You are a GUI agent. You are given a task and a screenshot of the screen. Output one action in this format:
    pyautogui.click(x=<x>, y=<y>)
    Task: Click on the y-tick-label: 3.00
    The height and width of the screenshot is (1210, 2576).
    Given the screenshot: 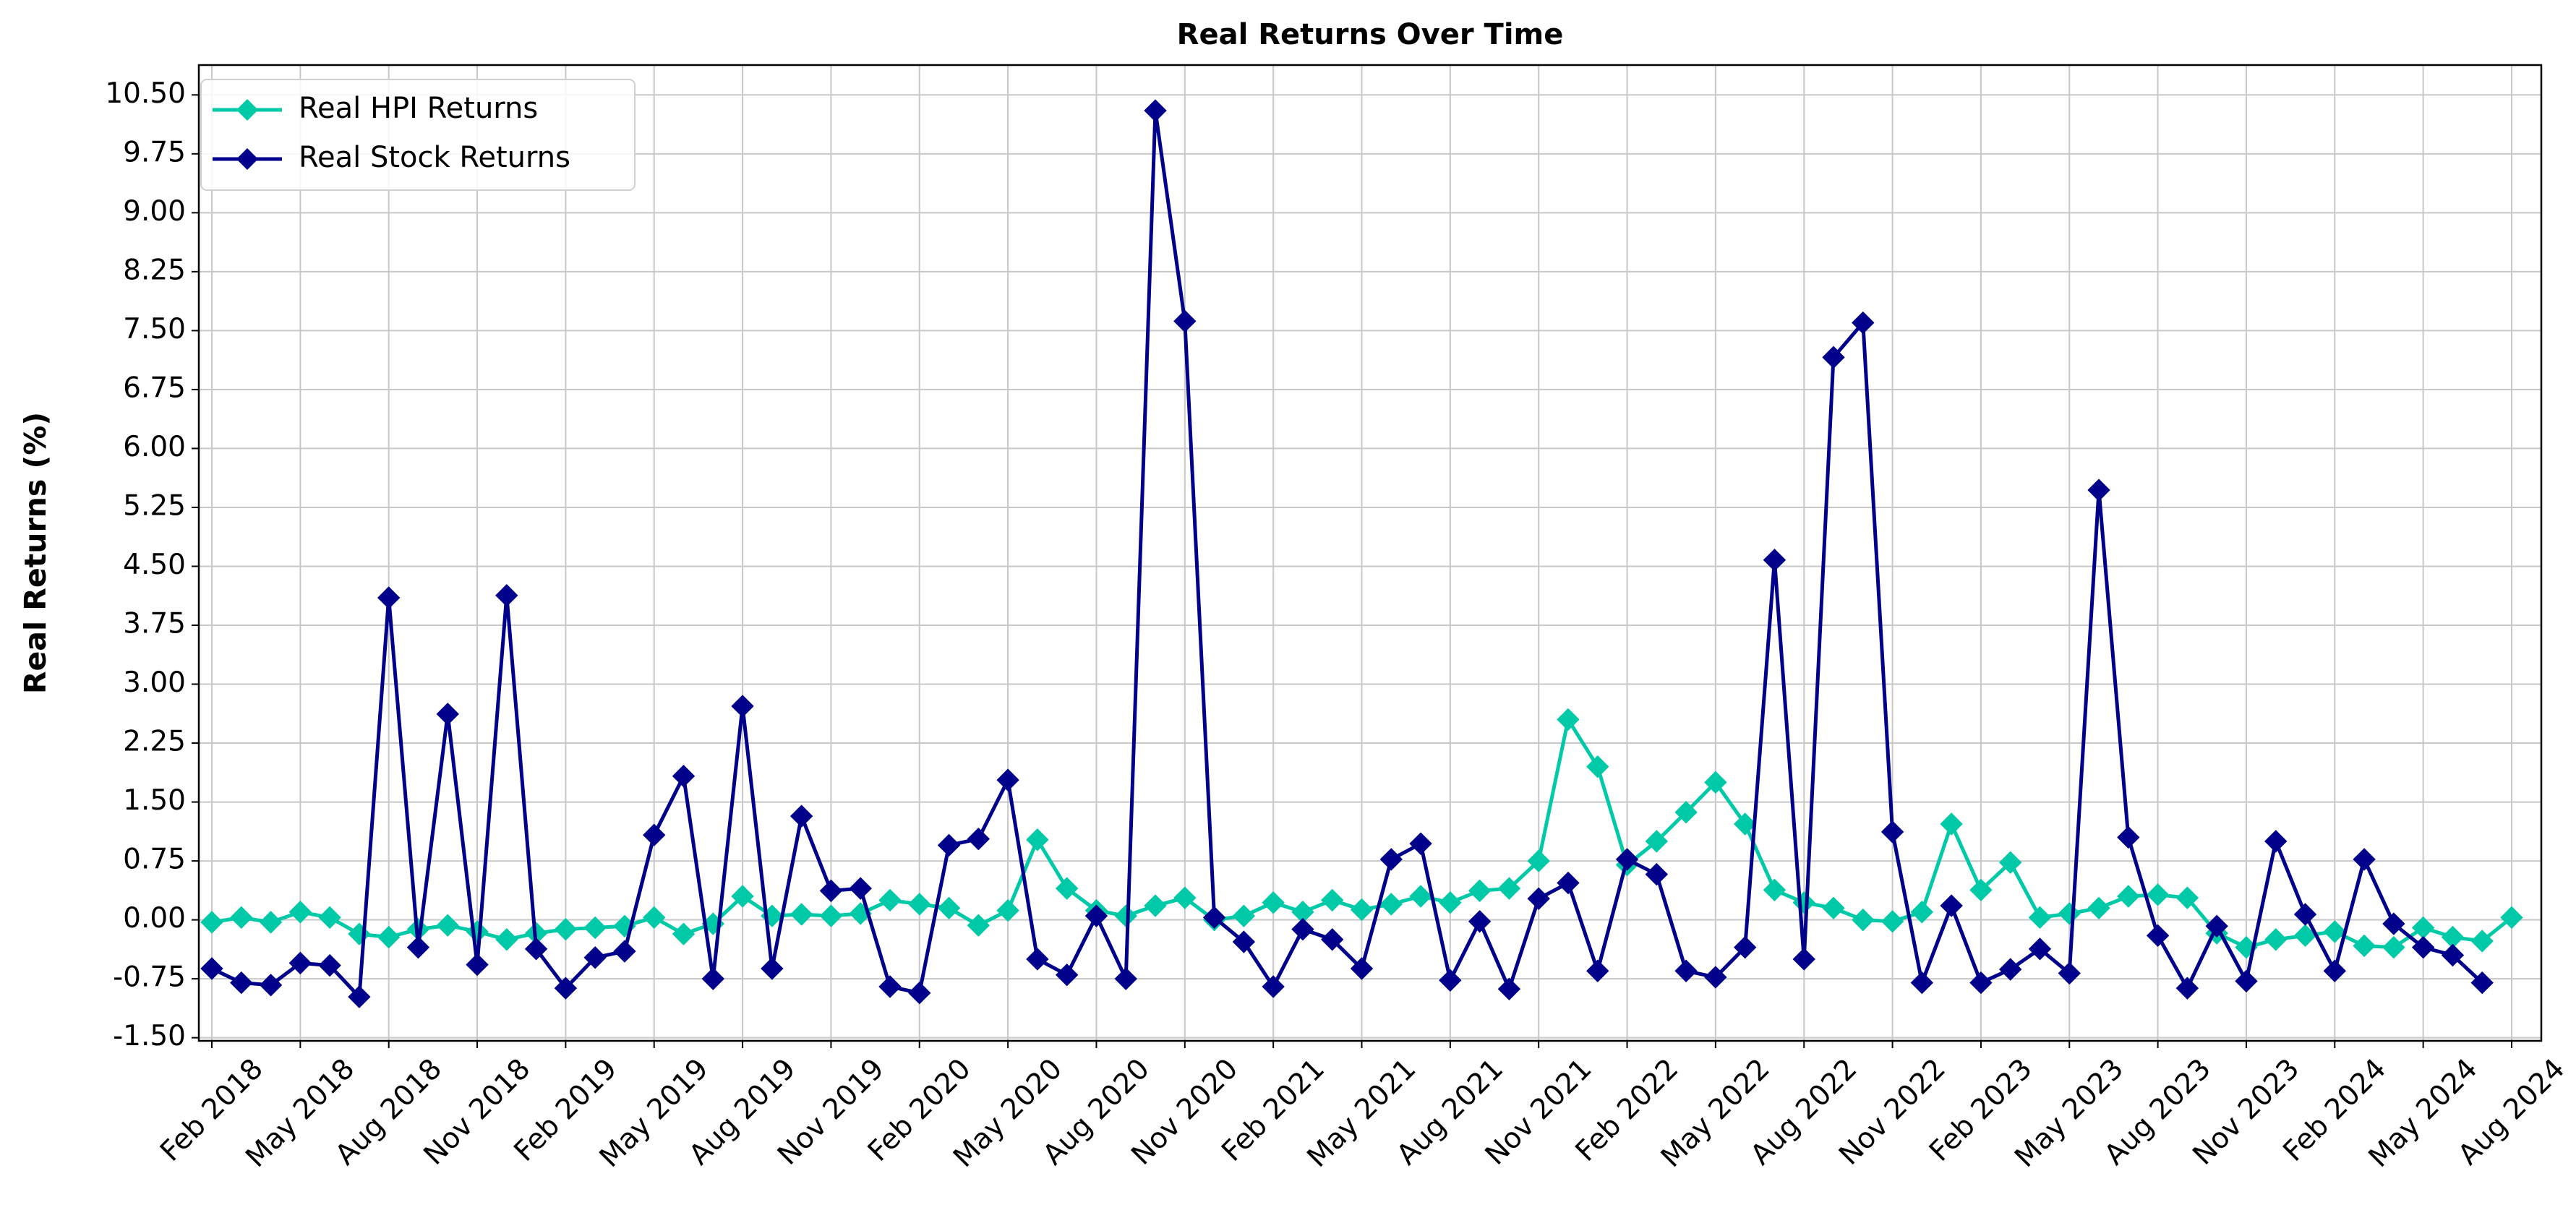 What is the action you would take?
    pyautogui.click(x=154, y=682)
    